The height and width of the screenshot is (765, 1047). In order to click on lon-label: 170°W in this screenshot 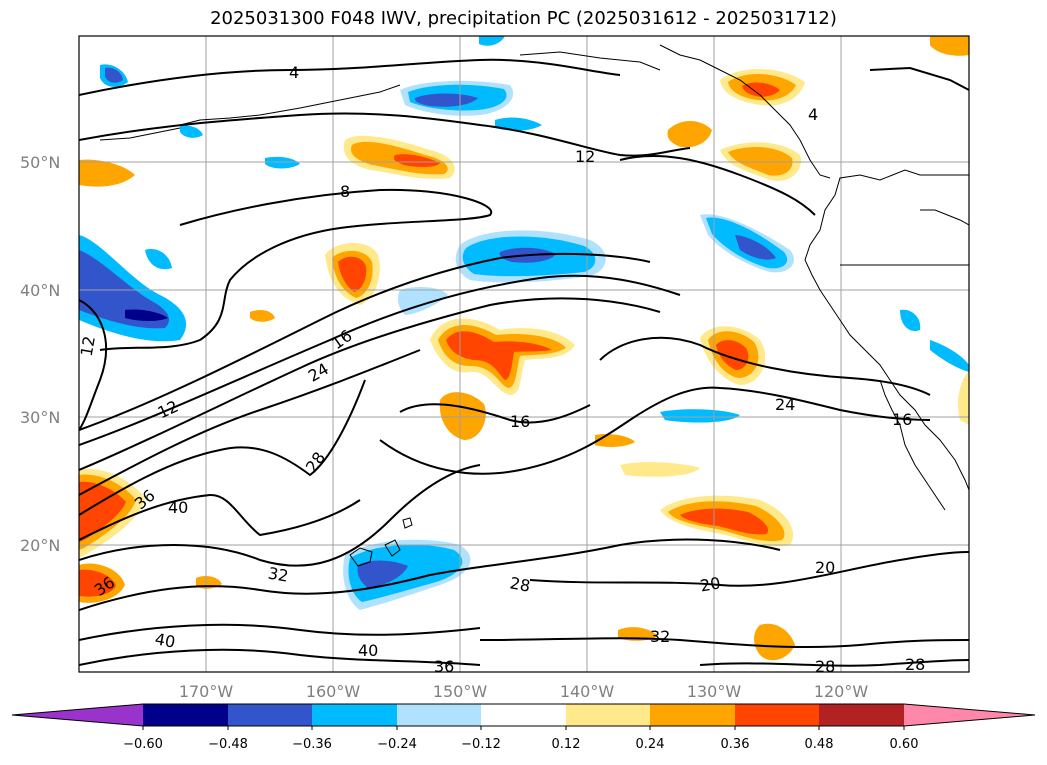, I will do `click(206, 691)`.